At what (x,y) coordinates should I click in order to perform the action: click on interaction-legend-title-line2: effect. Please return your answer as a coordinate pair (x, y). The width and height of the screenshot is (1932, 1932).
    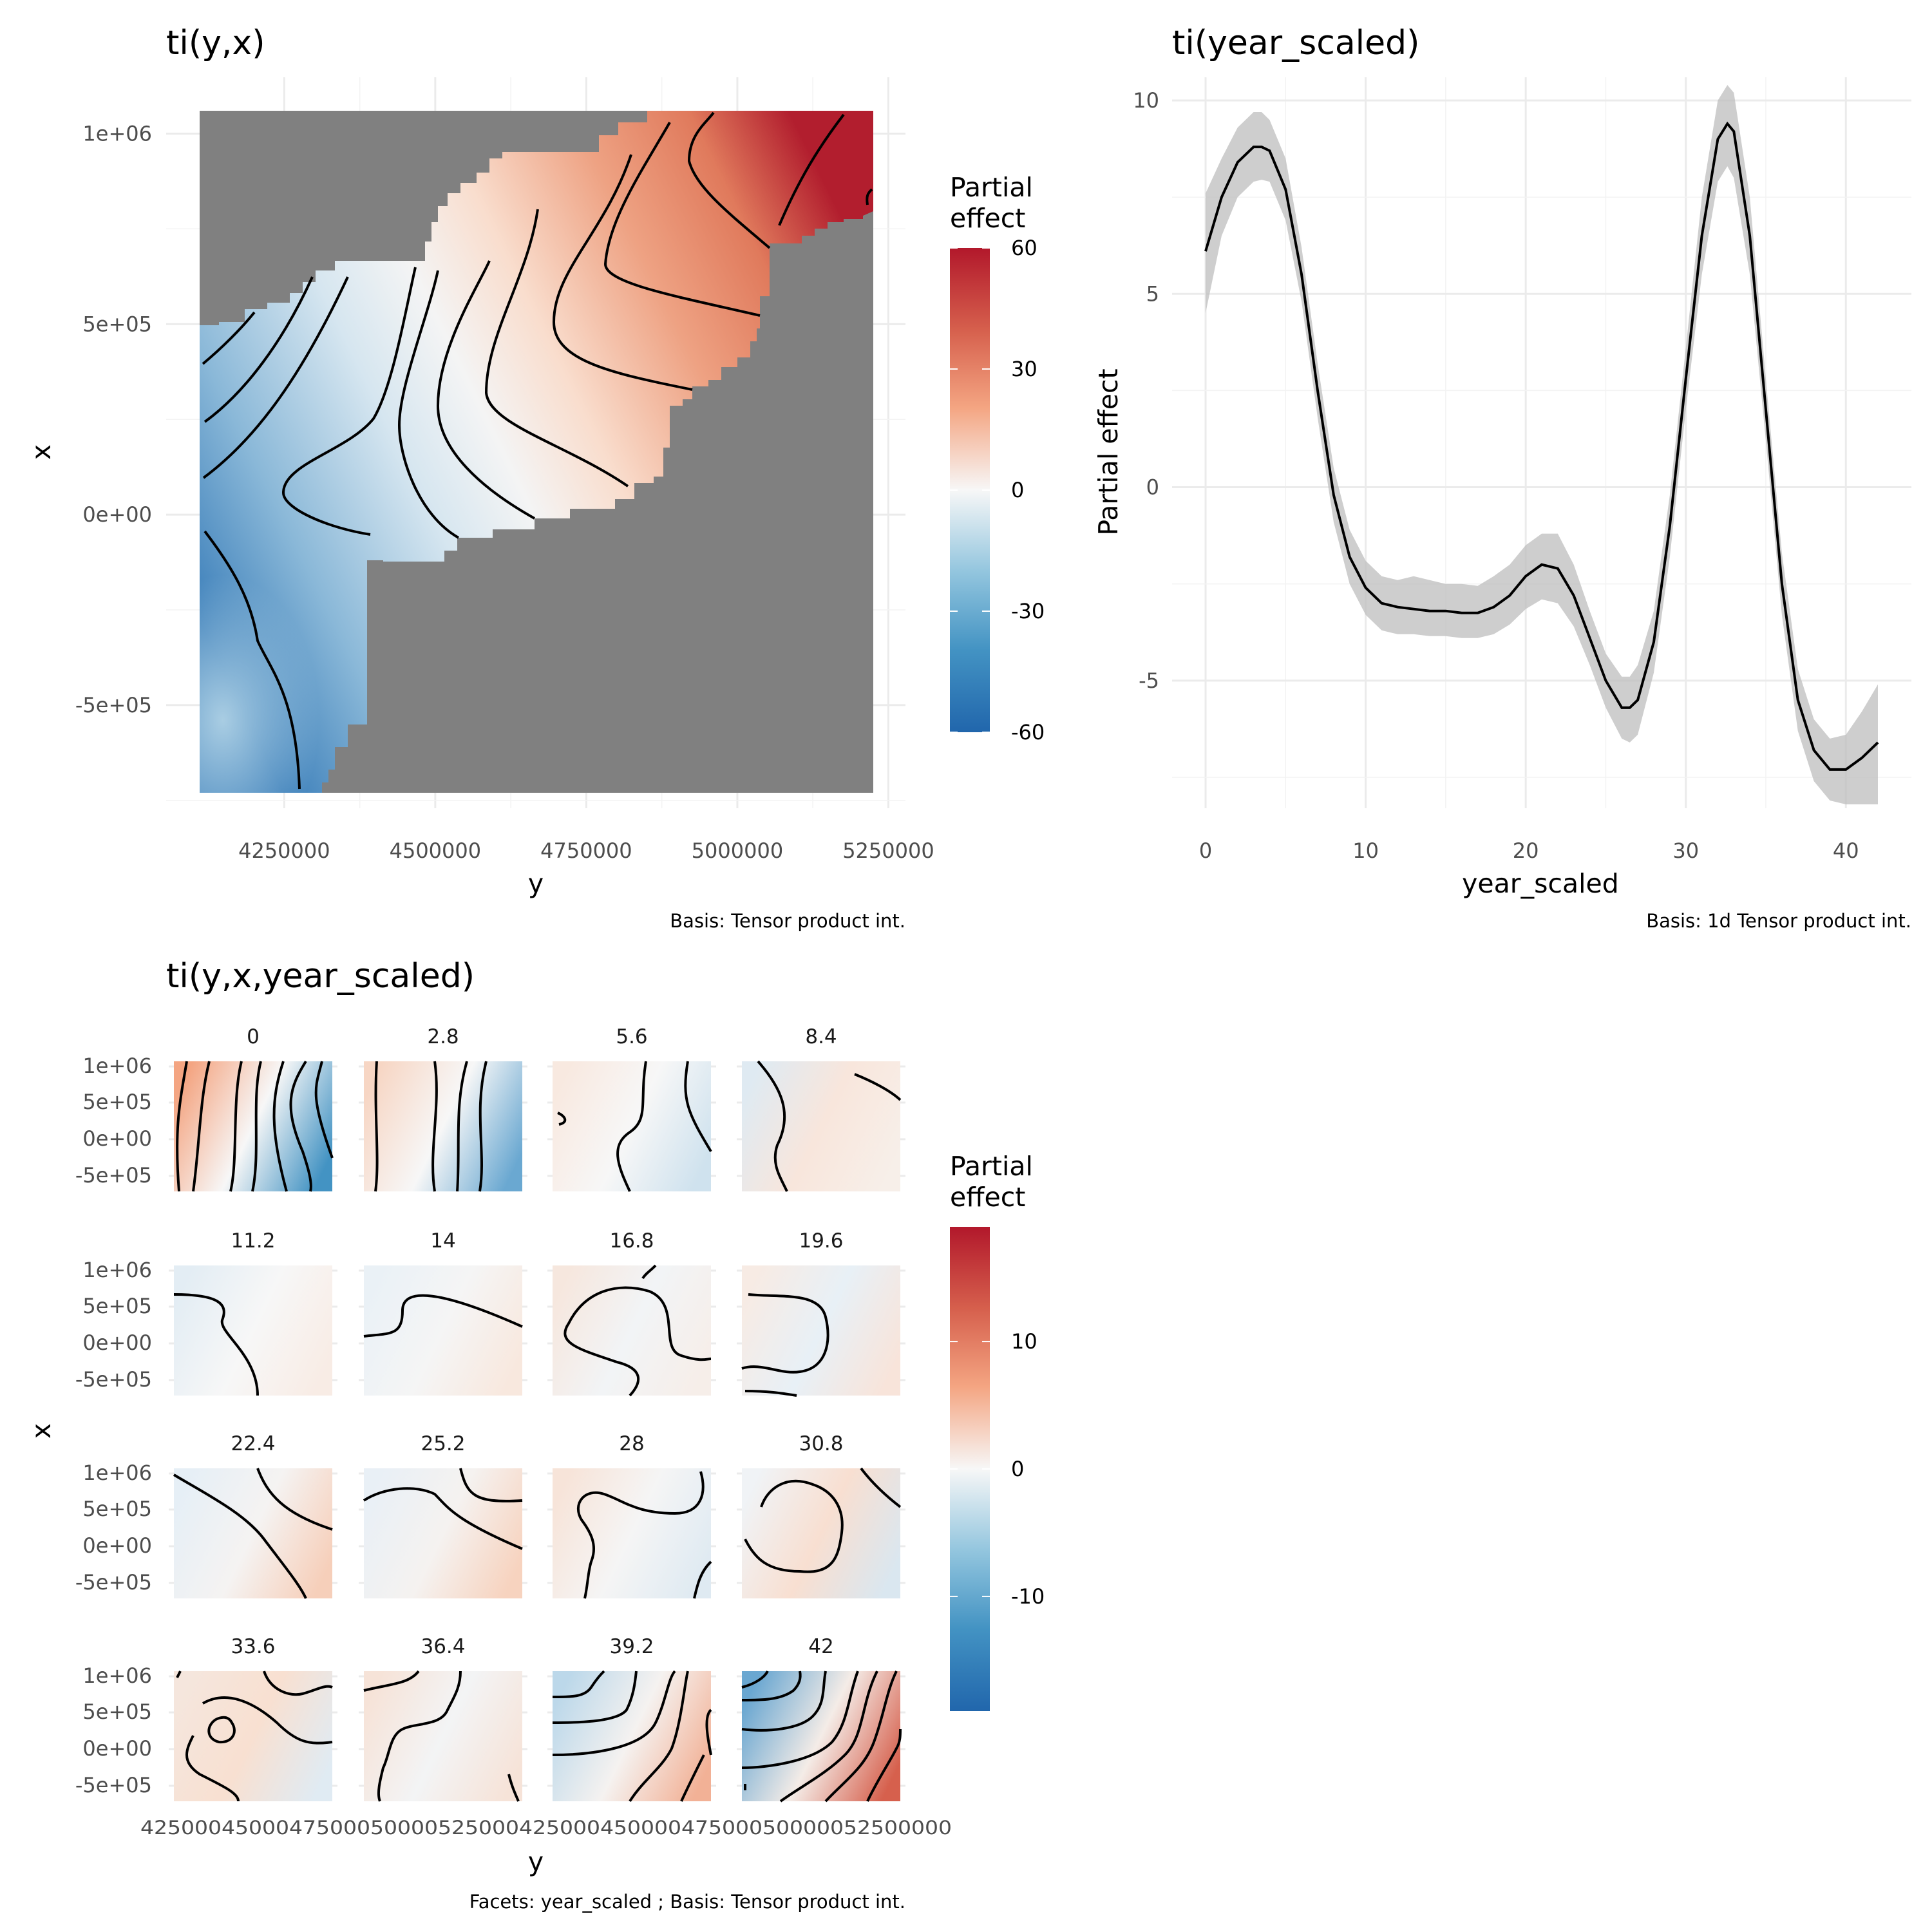
    Looking at the image, I should click on (987, 1197).